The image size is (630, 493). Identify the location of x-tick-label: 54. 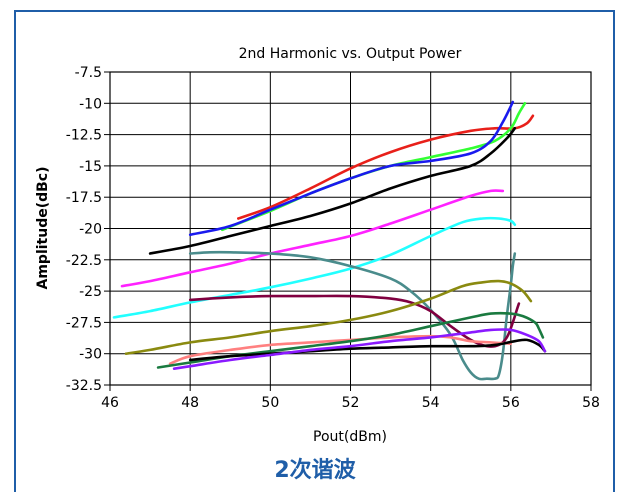
(431, 403).